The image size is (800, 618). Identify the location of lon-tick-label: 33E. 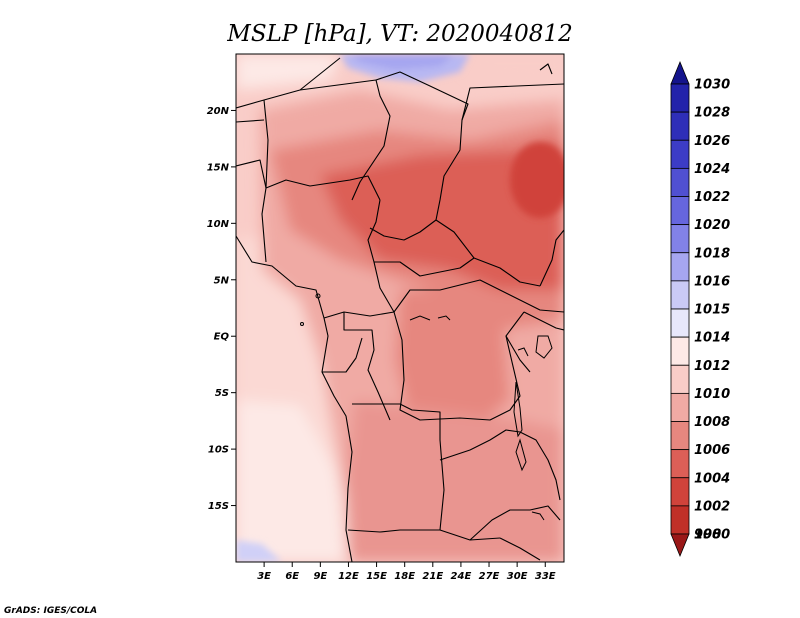
(545, 576).